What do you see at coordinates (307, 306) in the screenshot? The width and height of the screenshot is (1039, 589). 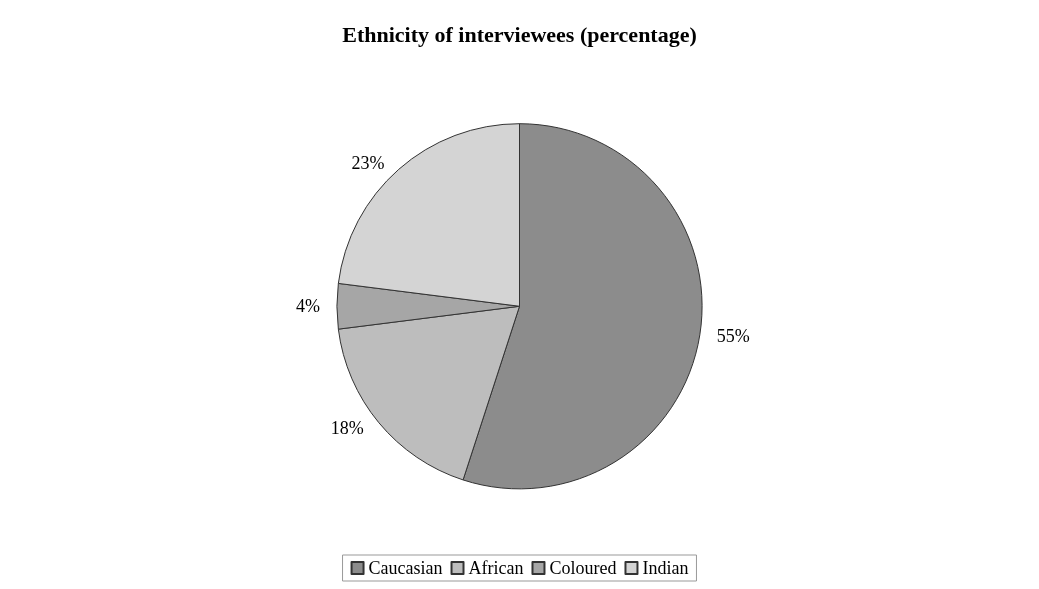 I see `data-label: 4%` at bounding box center [307, 306].